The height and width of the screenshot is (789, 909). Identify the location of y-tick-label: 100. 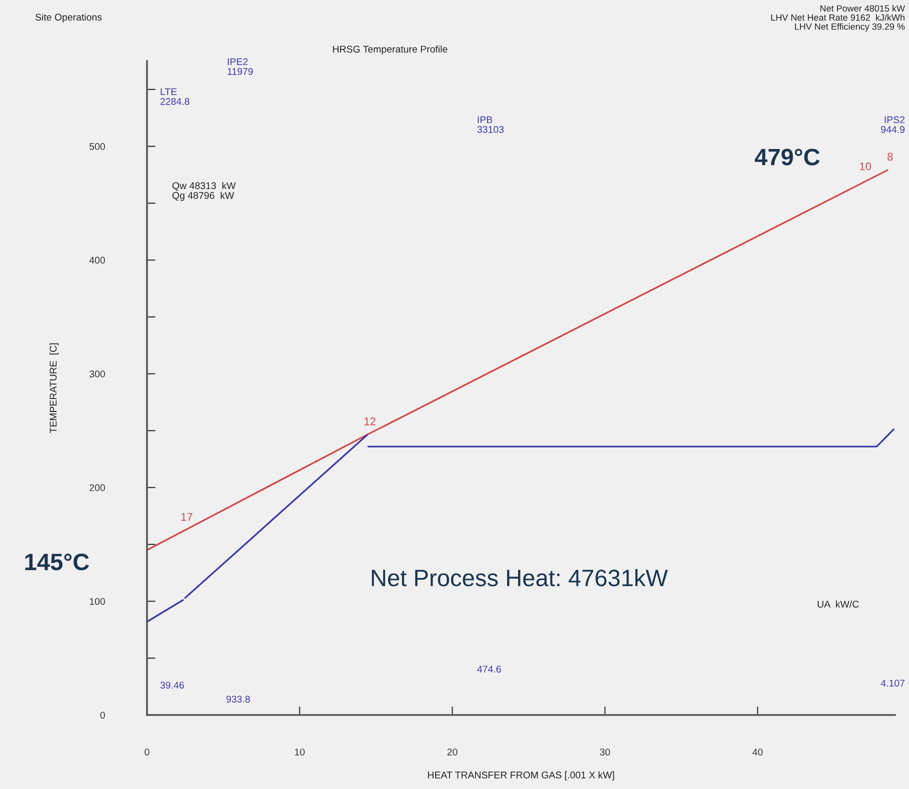
(97, 601).